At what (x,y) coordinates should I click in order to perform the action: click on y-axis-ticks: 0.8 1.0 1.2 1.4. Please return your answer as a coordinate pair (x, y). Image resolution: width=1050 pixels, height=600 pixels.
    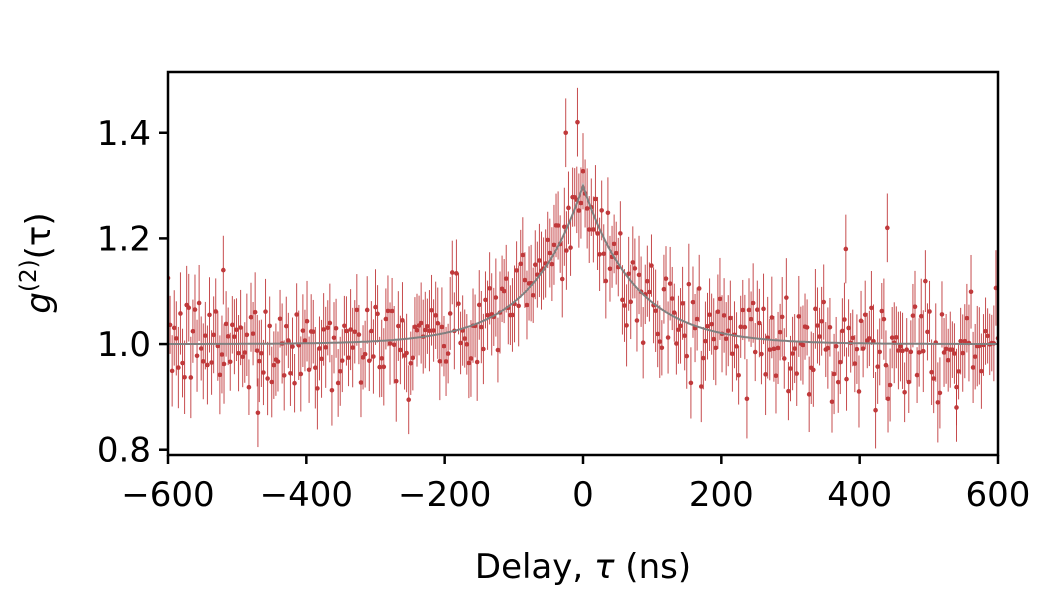
    Looking at the image, I should click on (132, 292).